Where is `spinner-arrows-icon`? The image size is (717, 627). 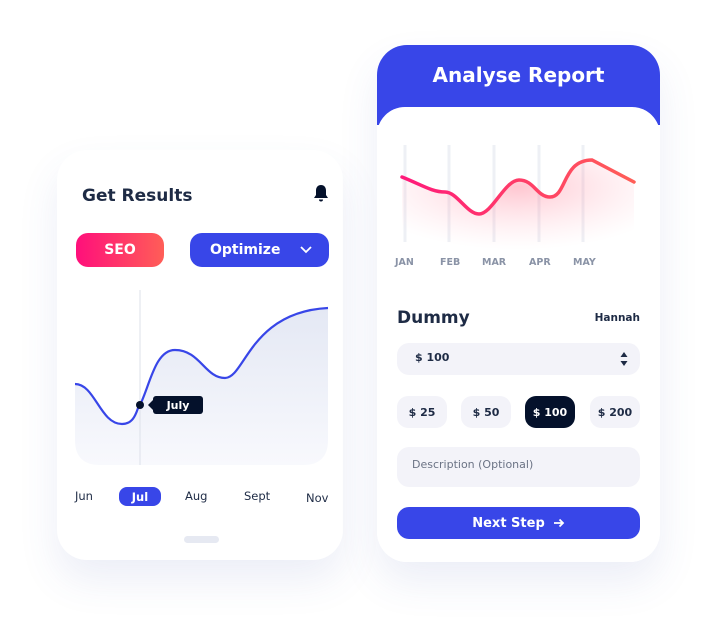 spinner-arrows-icon is located at coordinates (624, 359).